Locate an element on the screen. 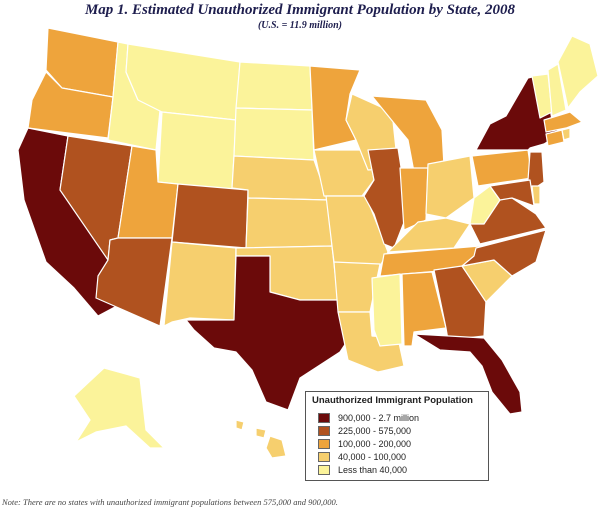 The height and width of the screenshot is (511, 600). legend-label: 40,000 - 100,000 is located at coordinates (372, 457).